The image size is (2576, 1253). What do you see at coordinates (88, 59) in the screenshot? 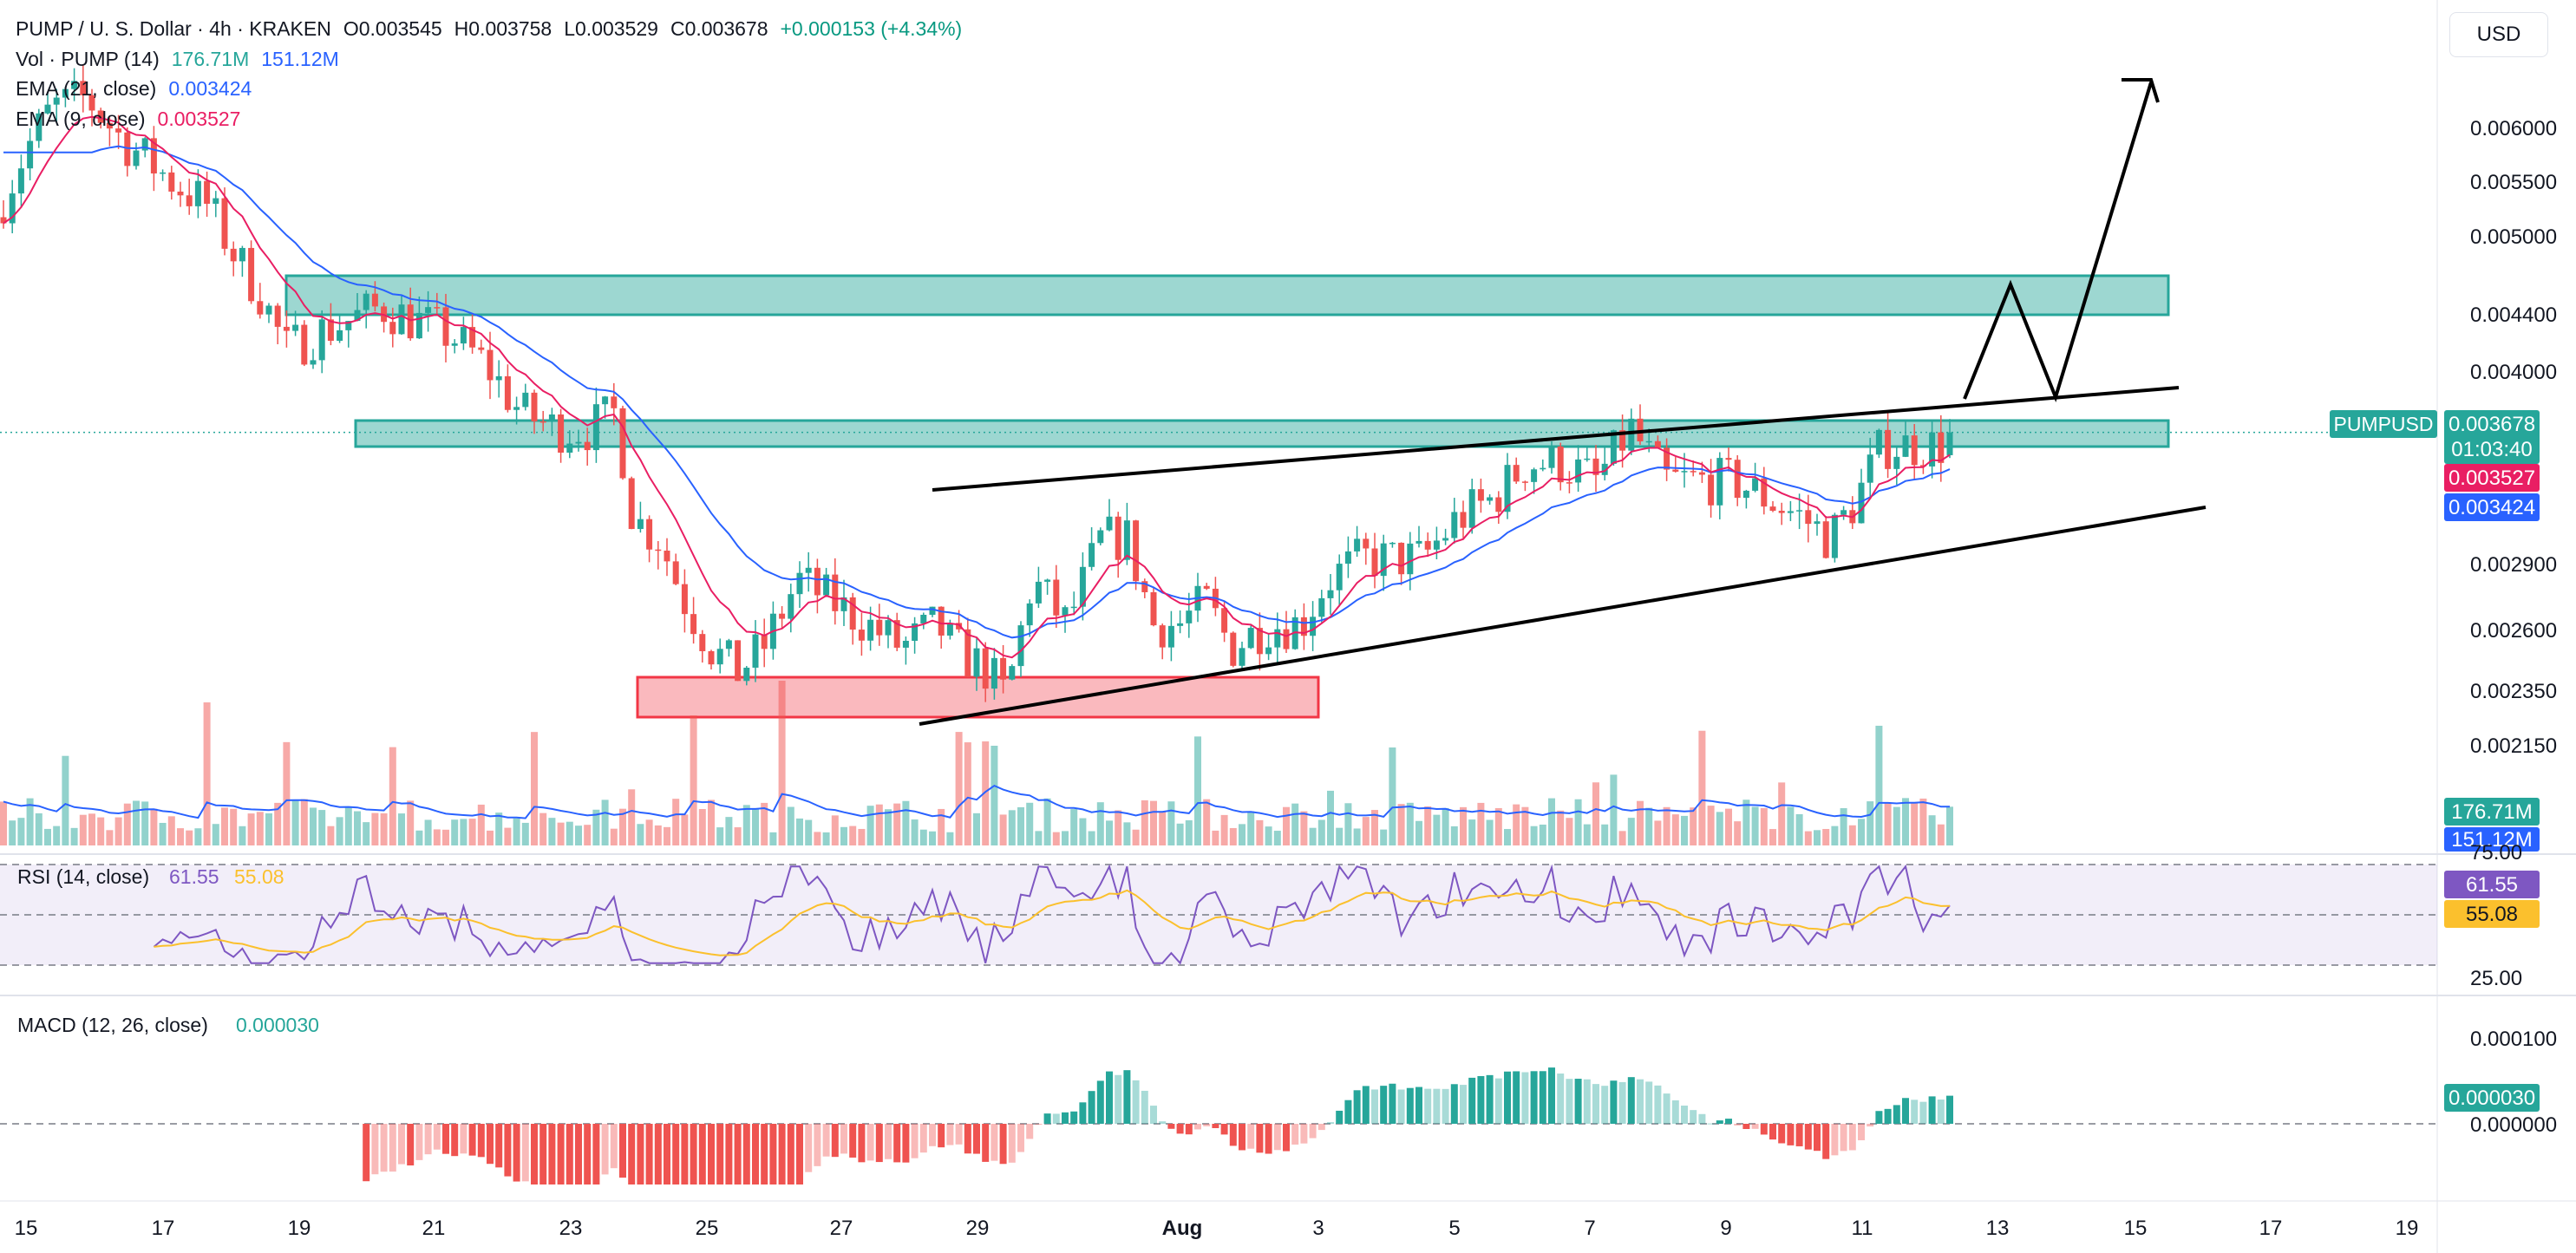
I see `volume-label: Vol · PUMP (14)` at bounding box center [88, 59].